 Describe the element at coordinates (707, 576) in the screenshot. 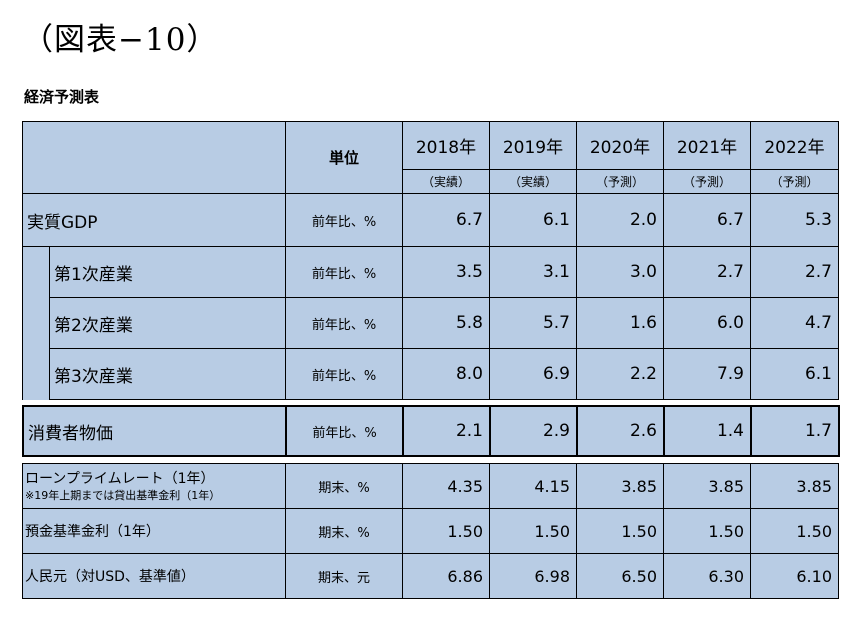

I see `value-cell: 6.30` at that location.